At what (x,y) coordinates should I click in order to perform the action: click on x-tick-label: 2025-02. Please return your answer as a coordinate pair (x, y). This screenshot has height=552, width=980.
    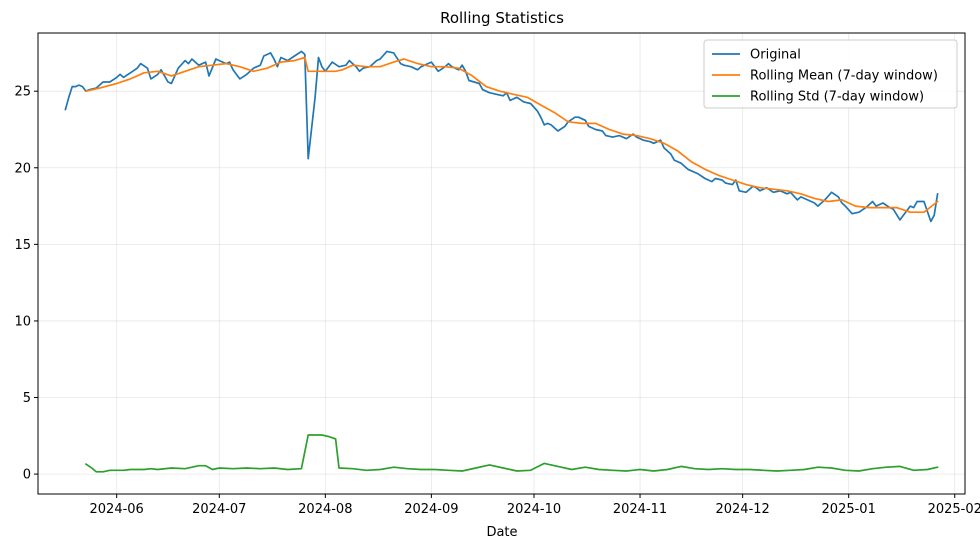
    Looking at the image, I should click on (954, 509).